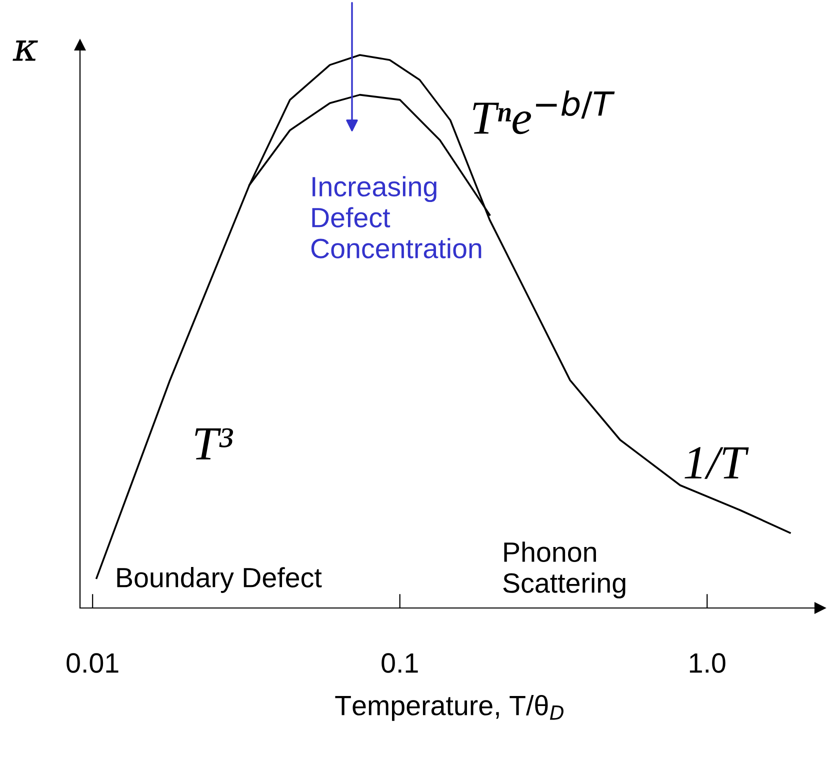  Describe the element at coordinates (400, 663) in the screenshot. I see `x-tick-label: 0.1` at that location.